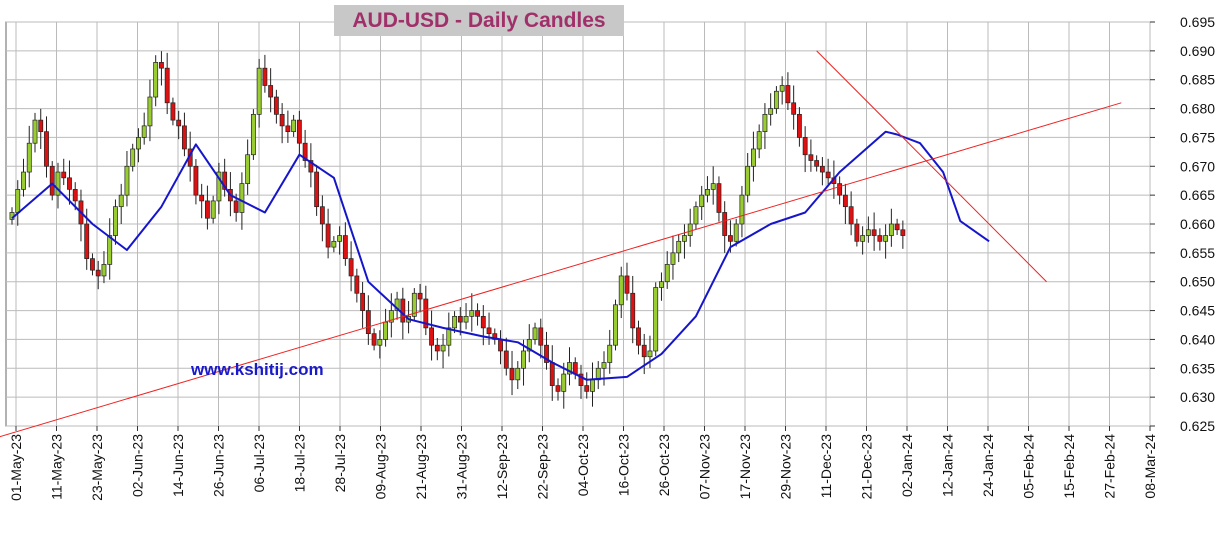 This screenshot has height=537, width=1220. What do you see at coordinates (1197, 253) in the screenshot?
I see `y-tick-label: 0.655` at bounding box center [1197, 253].